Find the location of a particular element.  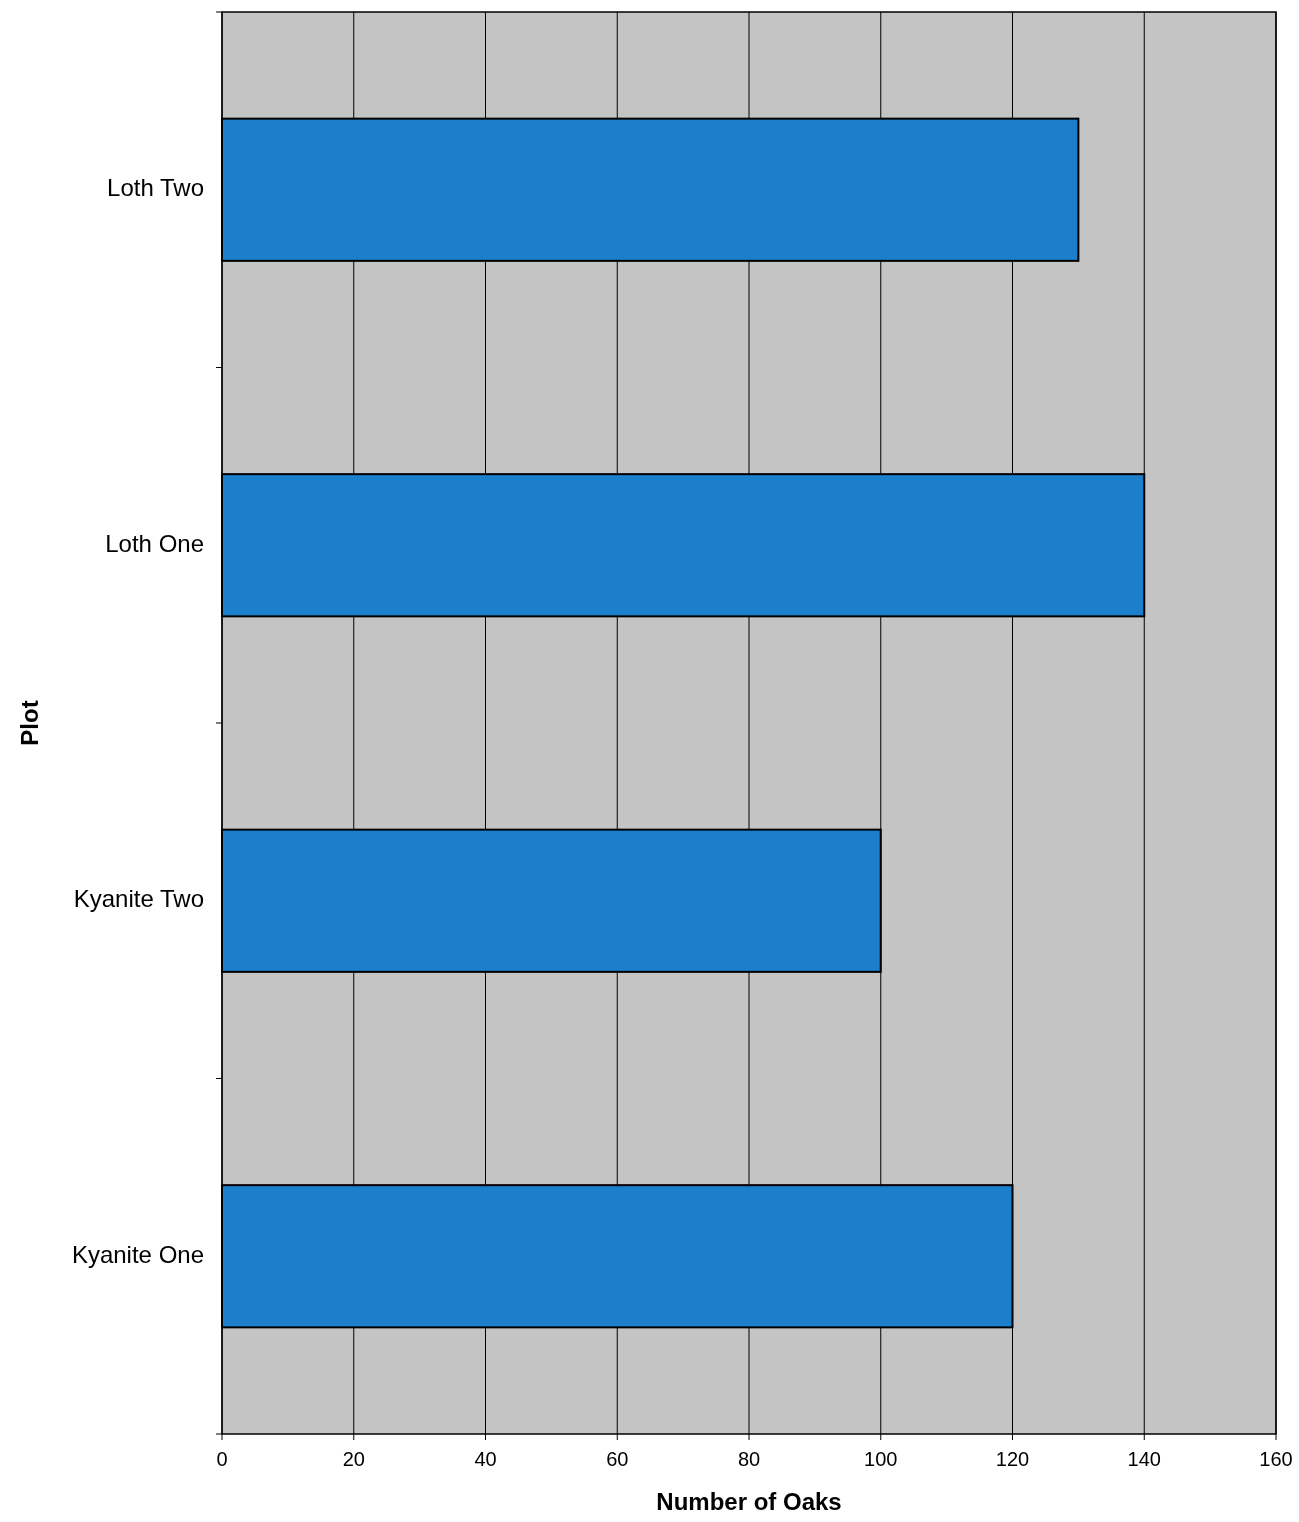

y-tick-label: Loth One is located at coordinates (154, 543).